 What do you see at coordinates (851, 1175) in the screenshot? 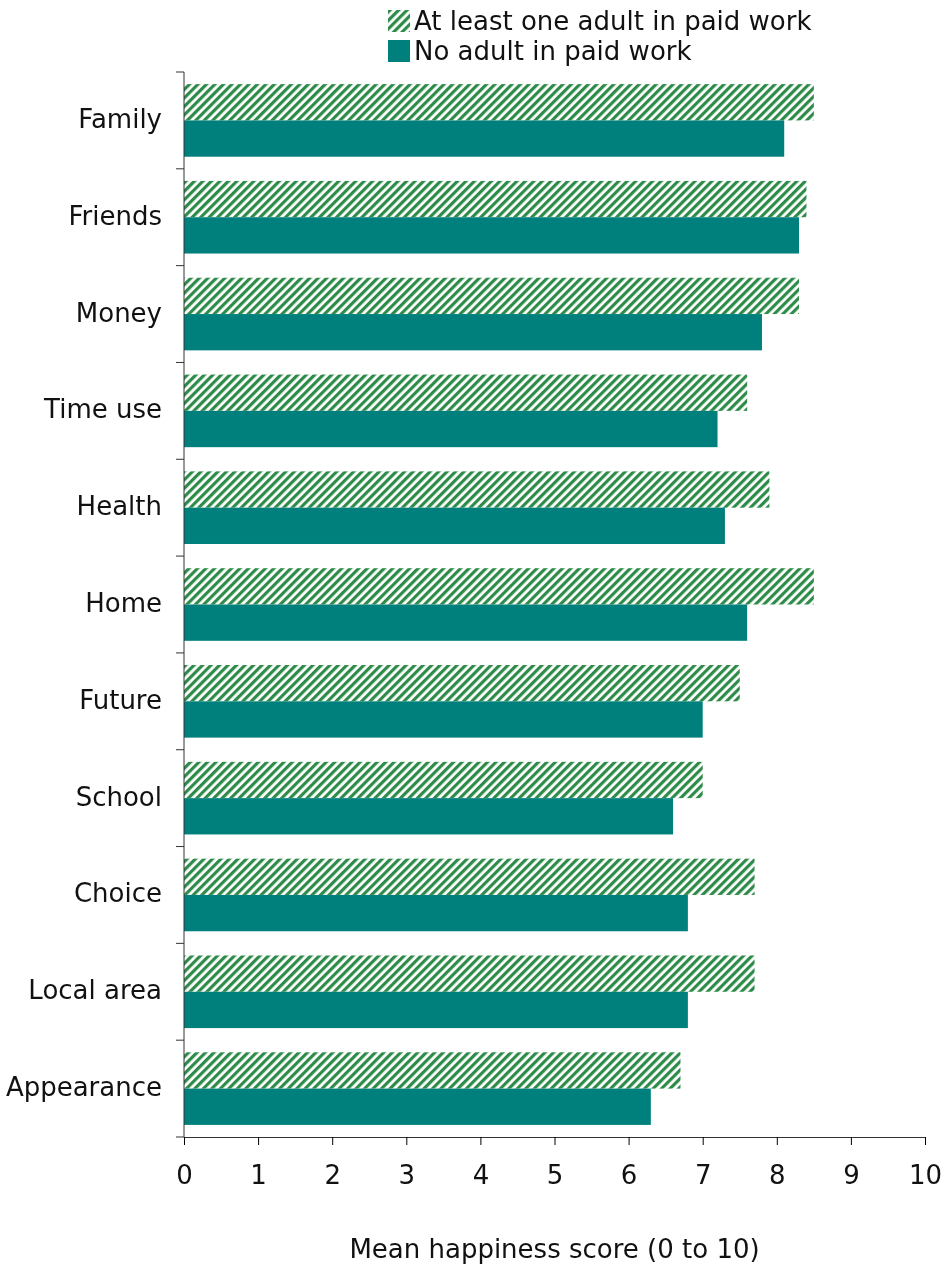
I see `x-tick-label: 9` at bounding box center [851, 1175].